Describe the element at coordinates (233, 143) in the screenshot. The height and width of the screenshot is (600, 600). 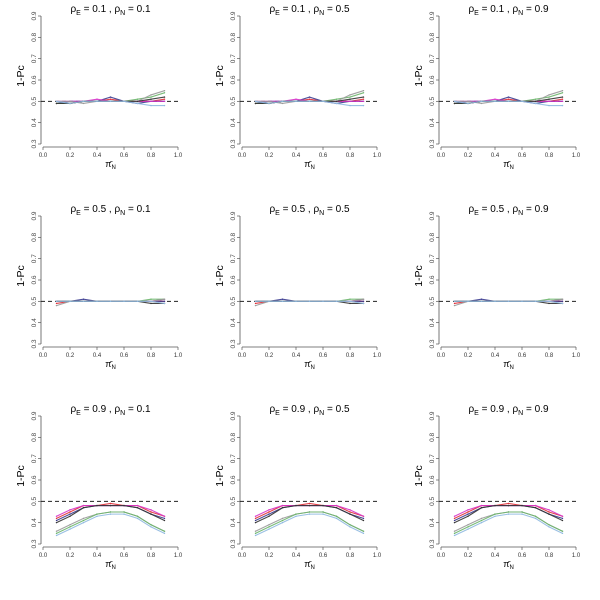
I see `y-tick-label: 0.3` at that location.